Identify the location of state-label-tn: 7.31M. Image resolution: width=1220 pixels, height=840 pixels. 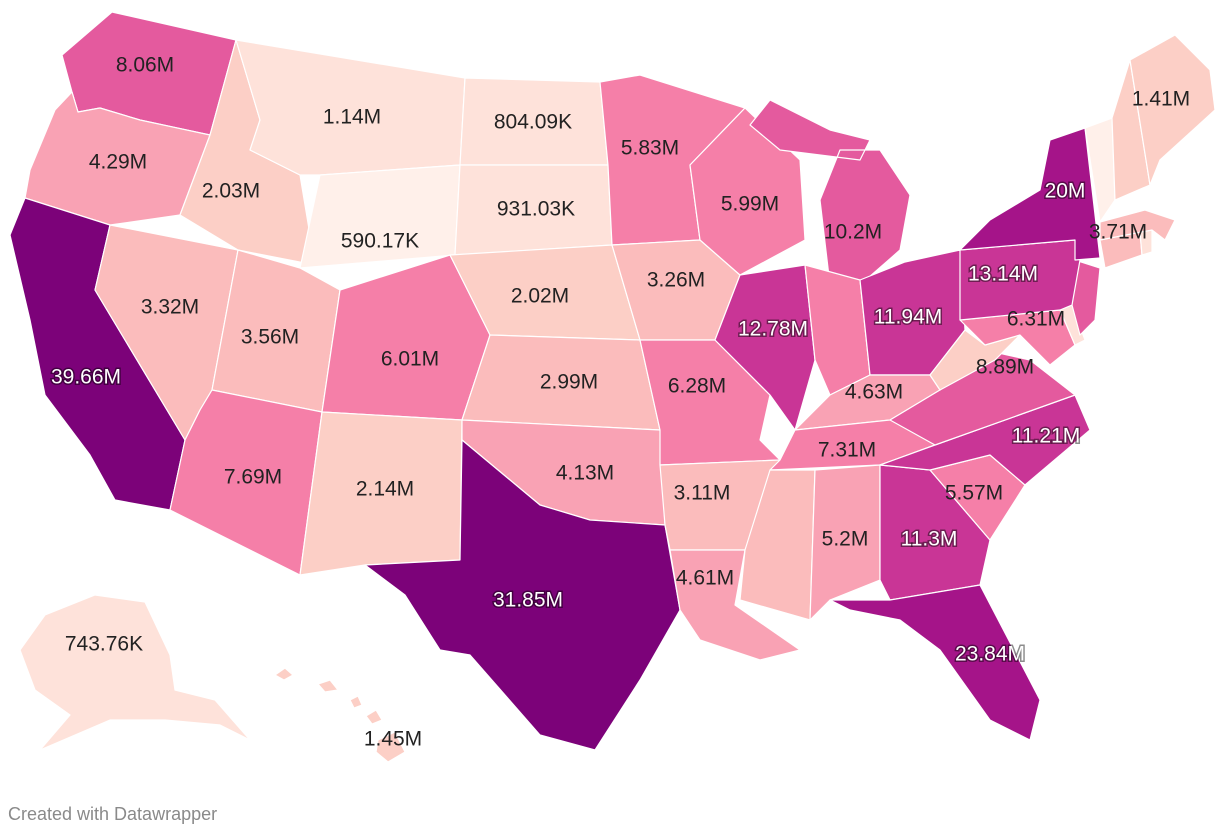
(847, 450).